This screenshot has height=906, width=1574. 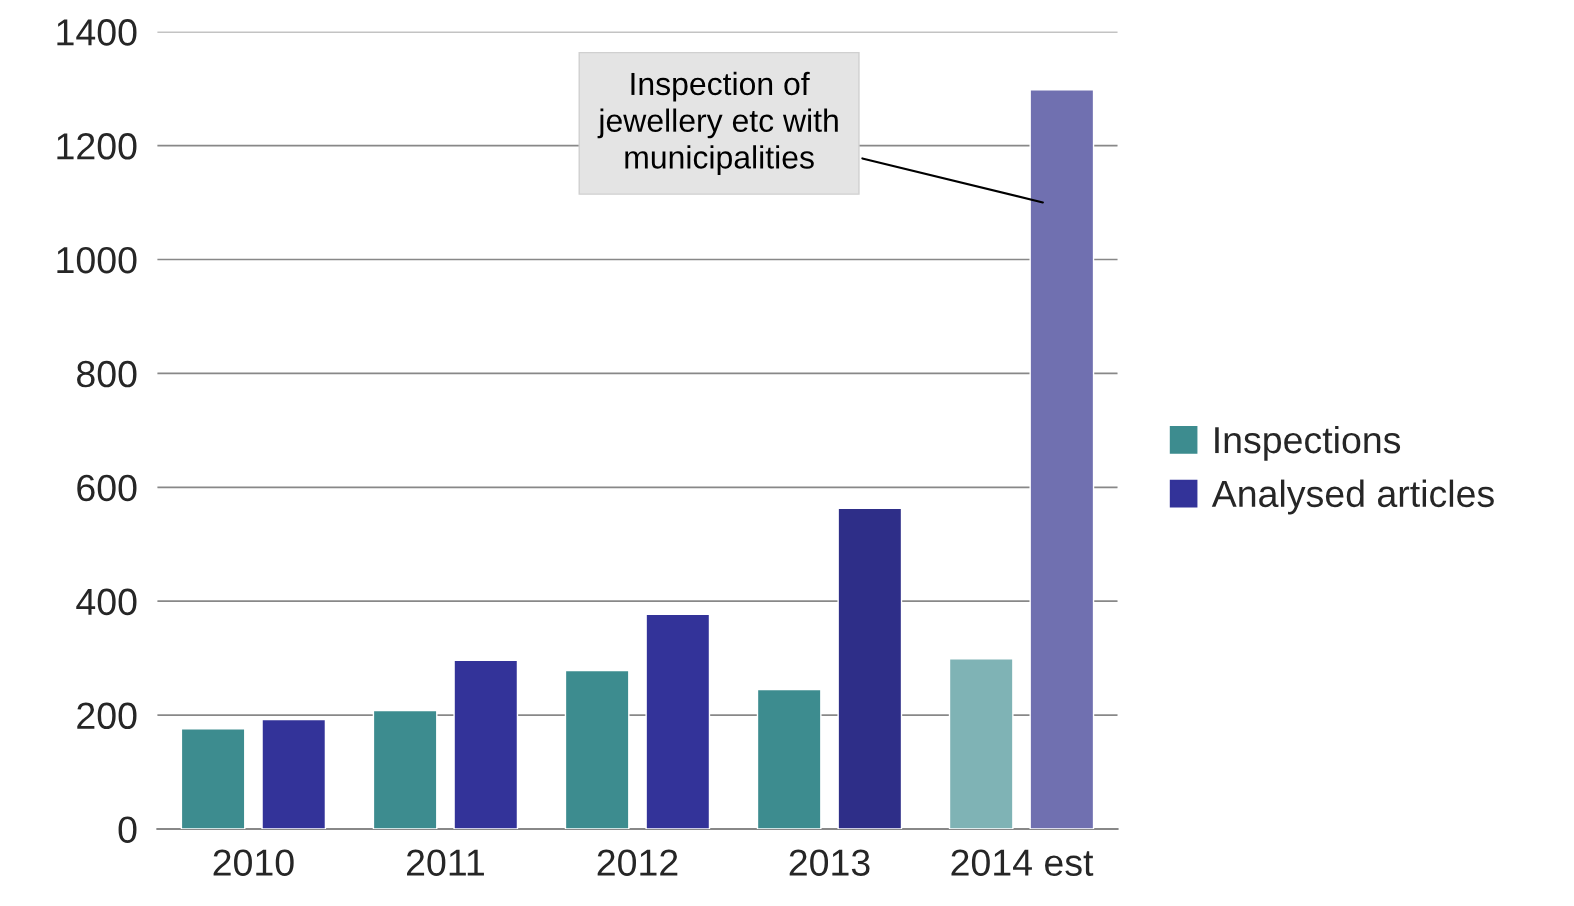 I want to click on x-tick-label: 2013, so click(x=829, y=862).